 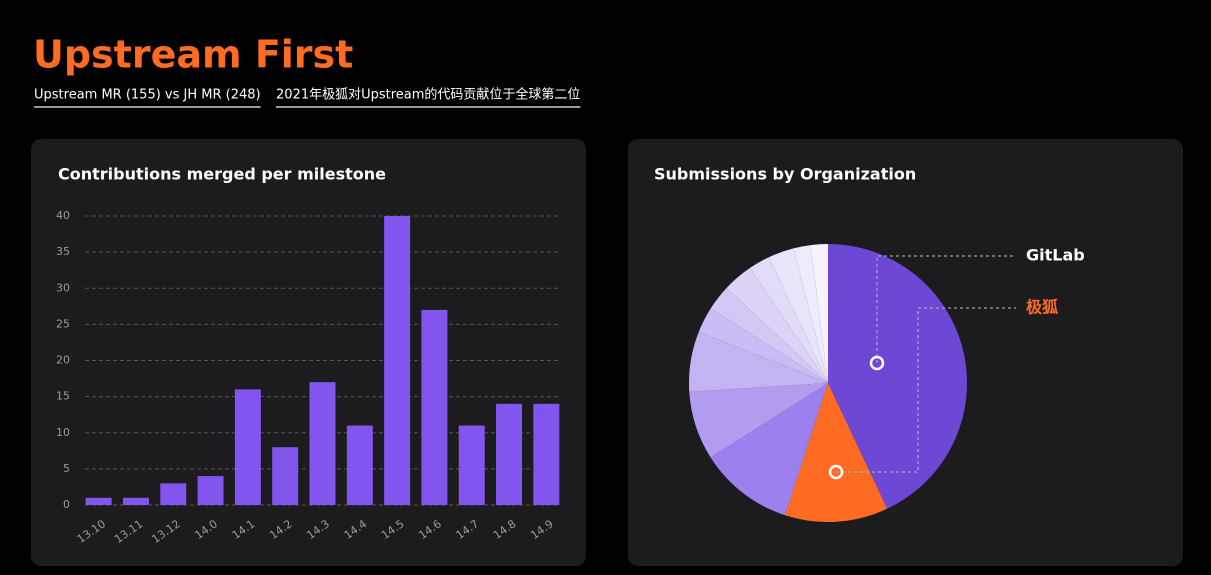 What do you see at coordinates (147, 95) in the screenshot?
I see `link: Upstream MR (155) vs JH MR (248)` at bounding box center [147, 95].